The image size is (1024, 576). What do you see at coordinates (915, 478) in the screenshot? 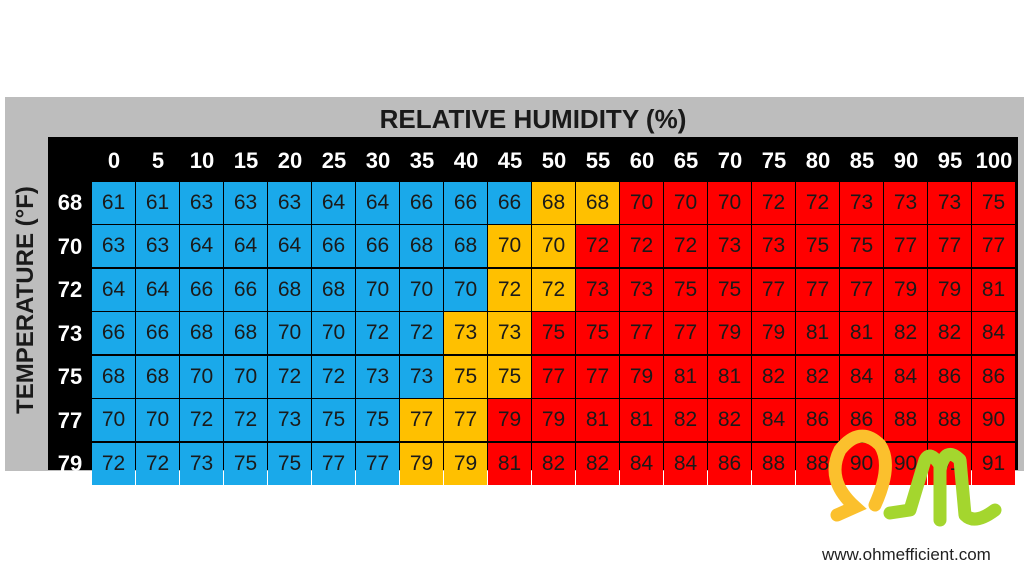
I see `ohm-logo-icon` at bounding box center [915, 478].